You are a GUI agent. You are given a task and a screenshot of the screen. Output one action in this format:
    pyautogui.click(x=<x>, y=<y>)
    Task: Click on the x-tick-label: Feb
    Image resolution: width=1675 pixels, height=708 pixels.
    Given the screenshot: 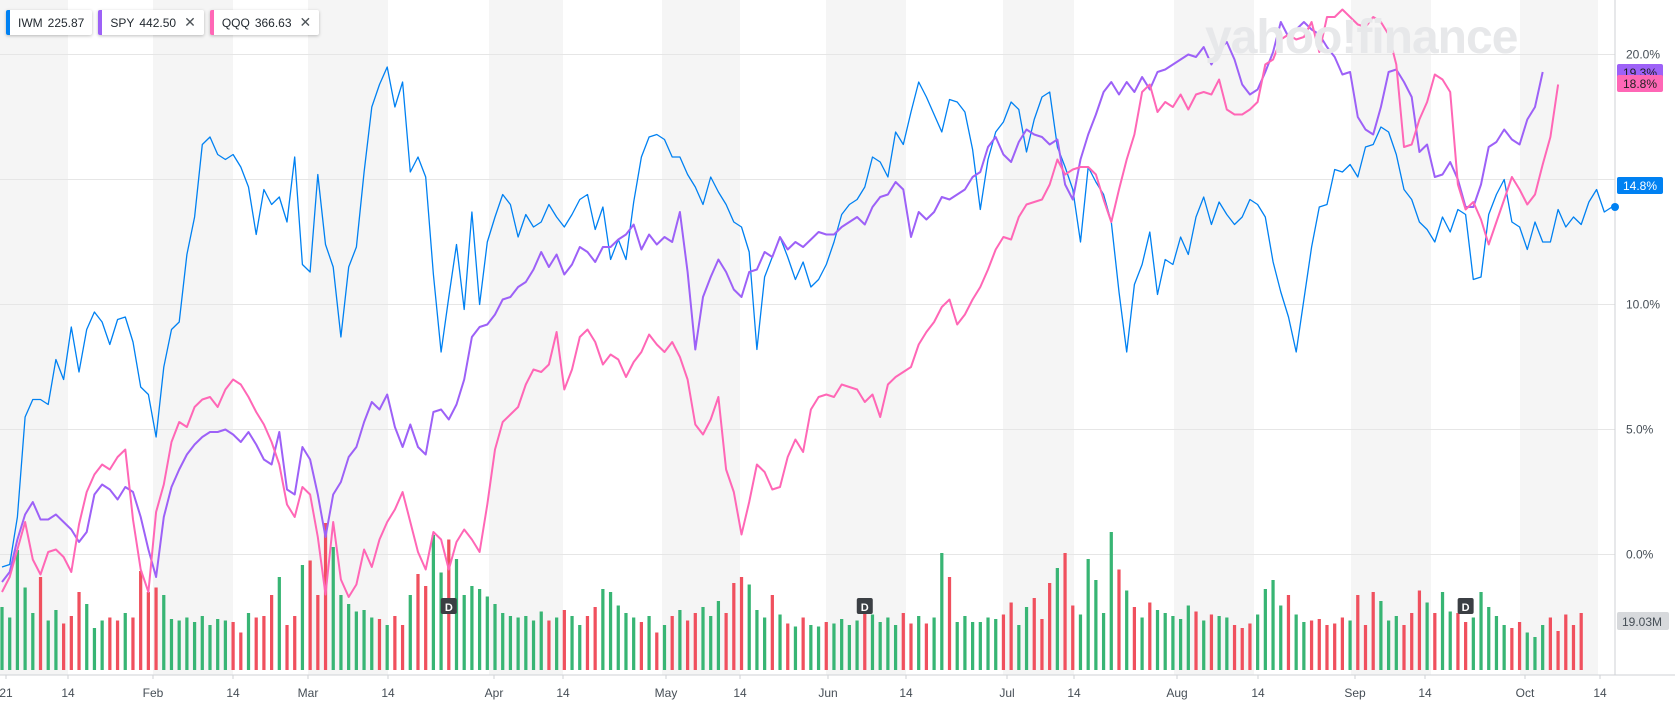 What is the action you would take?
    pyautogui.click(x=153, y=693)
    